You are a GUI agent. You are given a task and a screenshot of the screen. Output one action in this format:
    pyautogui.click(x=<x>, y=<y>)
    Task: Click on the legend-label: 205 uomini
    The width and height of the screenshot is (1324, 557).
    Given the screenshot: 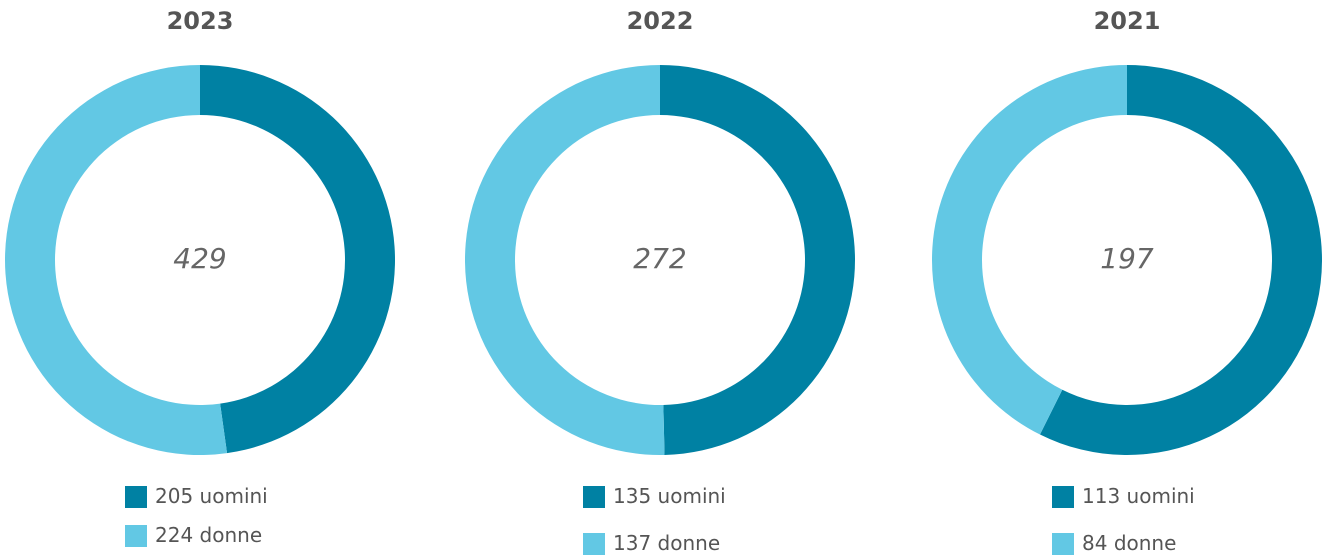 What is the action you would take?
    pyautogui.click(x=211, y=496)
    